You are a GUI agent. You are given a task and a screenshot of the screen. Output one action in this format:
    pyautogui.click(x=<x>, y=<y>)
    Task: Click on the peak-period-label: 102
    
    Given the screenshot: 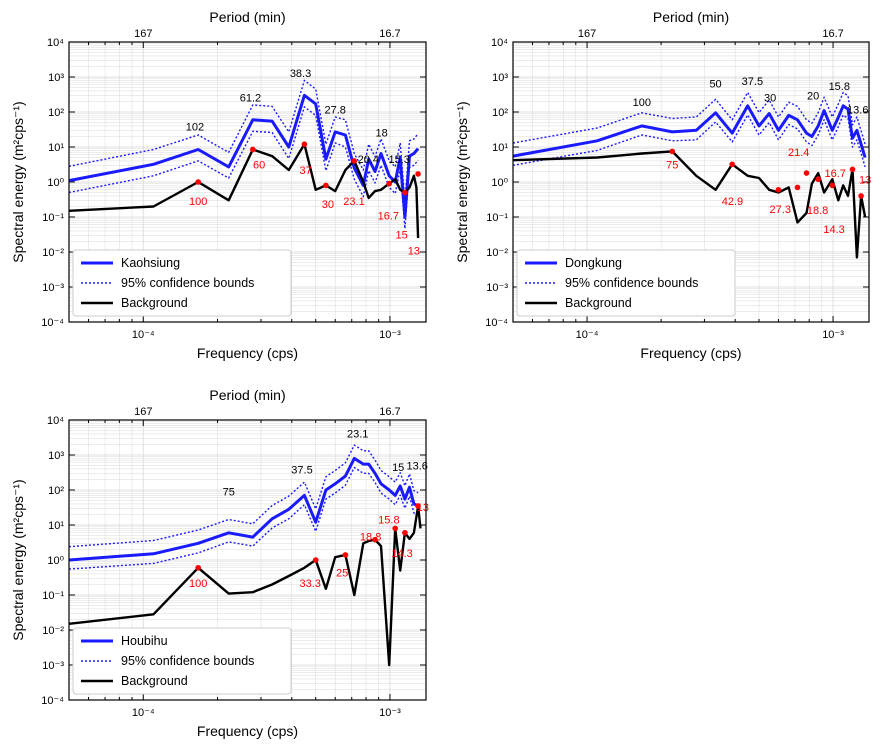 What is the action you would take?
    pyautogui.click(x=195, y=127)
    